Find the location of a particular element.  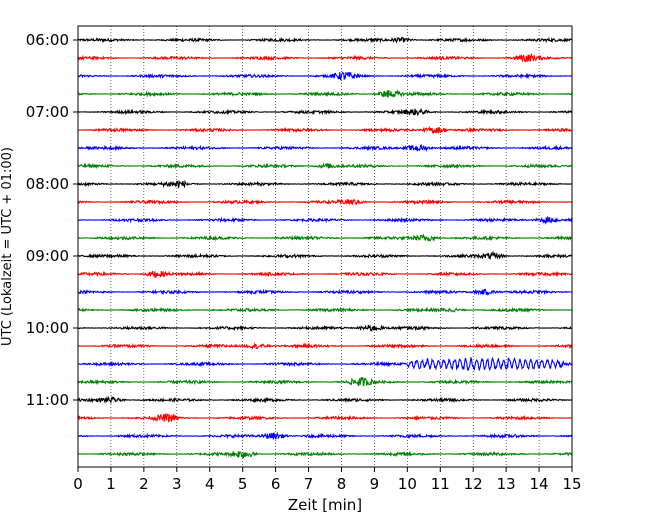

y-tick-label: 11:00 is located at coordinates (47, 400).